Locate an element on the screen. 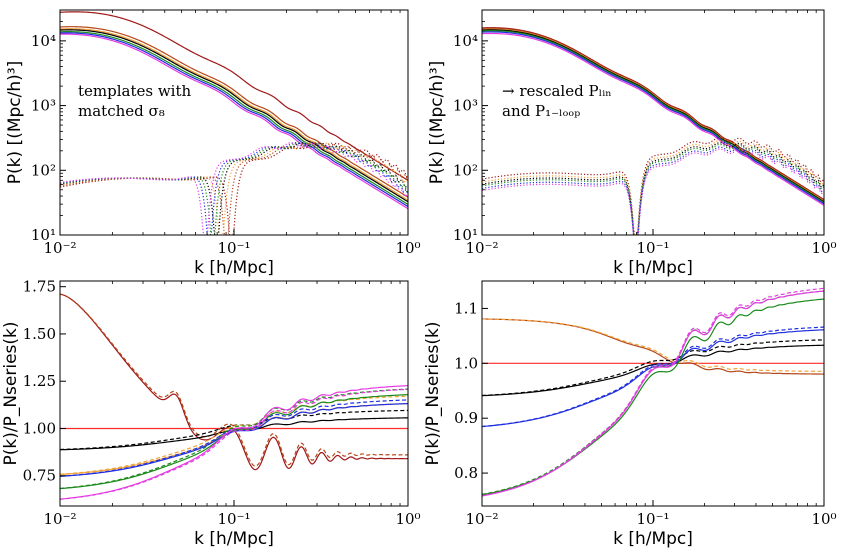 This screenshot has width=842, height=548. series-line-brown-dotted is located at coordinates (234, 188).